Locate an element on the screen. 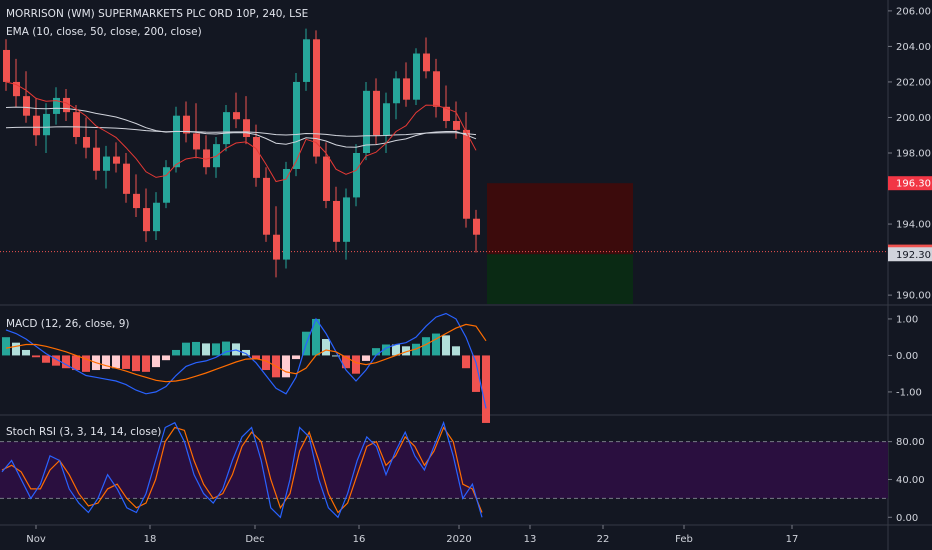 The width and height of the screenshot is (932, 550). entry-price-tag: 192.30 is located at coordinates (913, 255).